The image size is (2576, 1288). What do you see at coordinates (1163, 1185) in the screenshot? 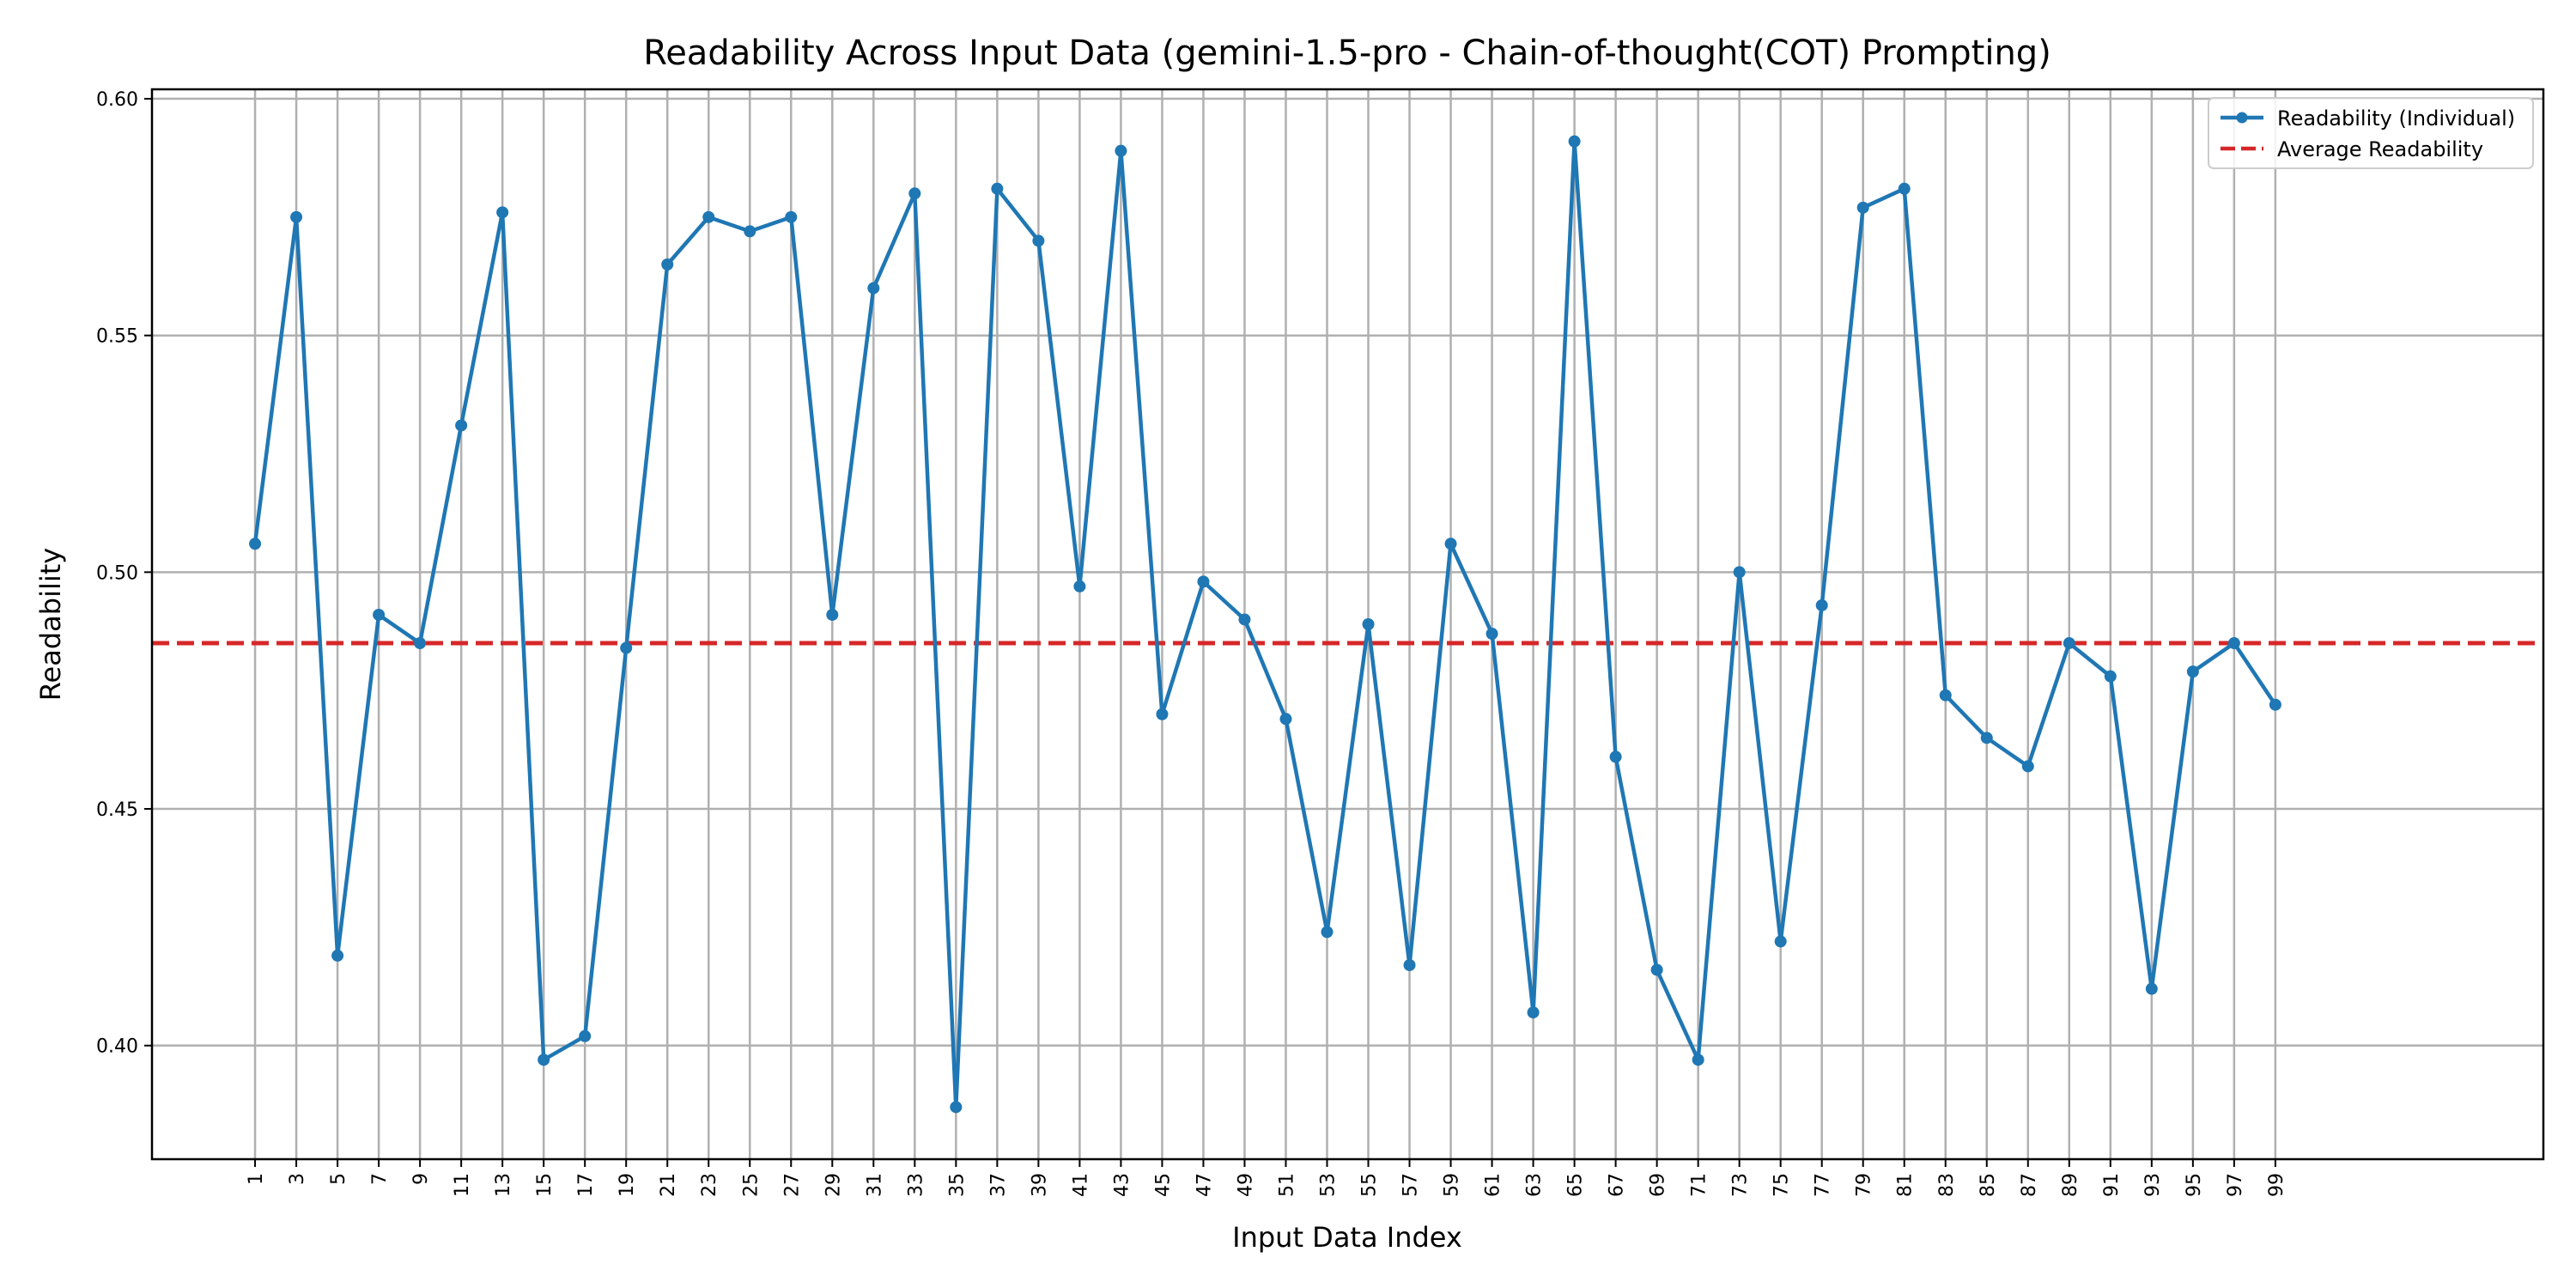
I see `x-tick-label: 45` at bounding box center [1163, 1185].